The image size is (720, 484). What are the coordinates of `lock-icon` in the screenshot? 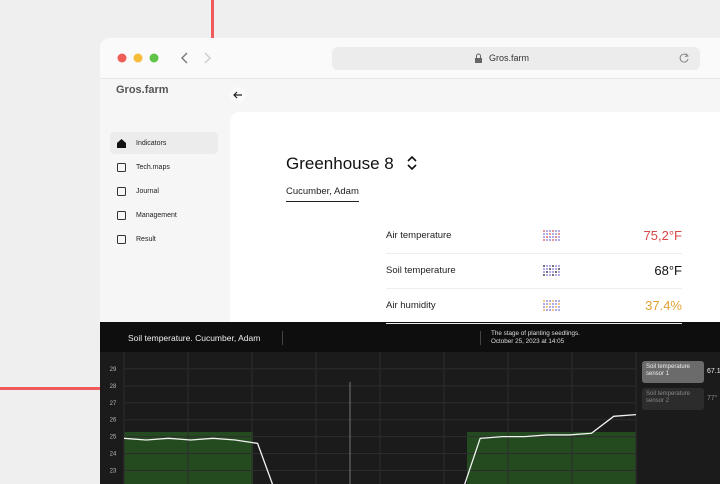 It's located at (478, 58).